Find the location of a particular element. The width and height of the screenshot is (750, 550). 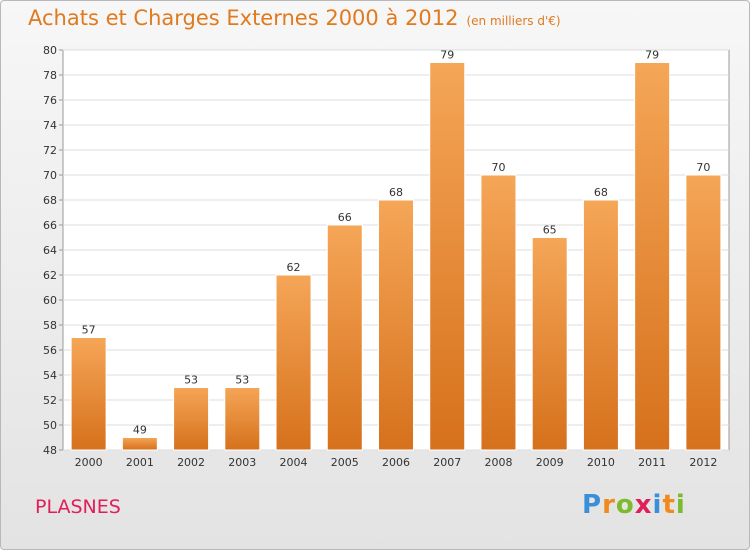

x-tick-label: 2001 is located at coordinates (140, 462).